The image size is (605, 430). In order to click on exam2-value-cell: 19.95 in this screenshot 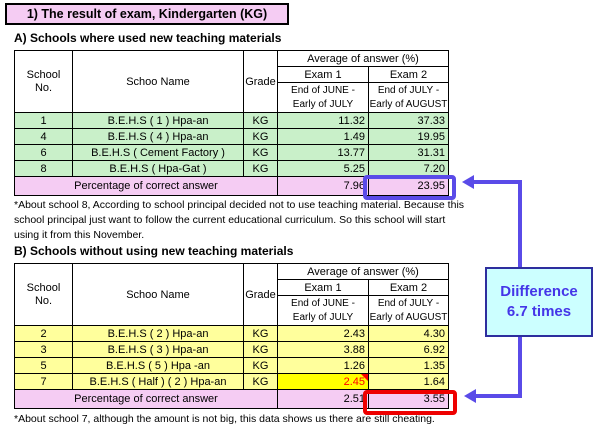, I will do `click(408, 136)`.